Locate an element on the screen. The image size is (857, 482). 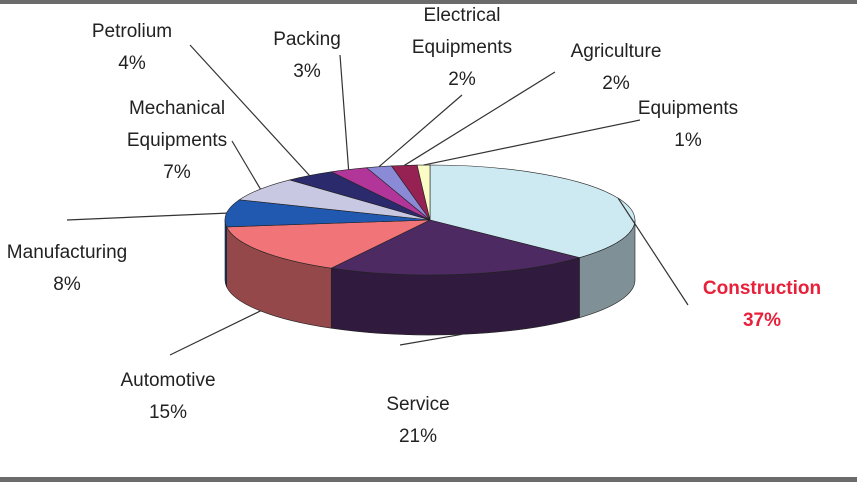
category-label: Electrical Equipments is located at coordinates (462, 31).